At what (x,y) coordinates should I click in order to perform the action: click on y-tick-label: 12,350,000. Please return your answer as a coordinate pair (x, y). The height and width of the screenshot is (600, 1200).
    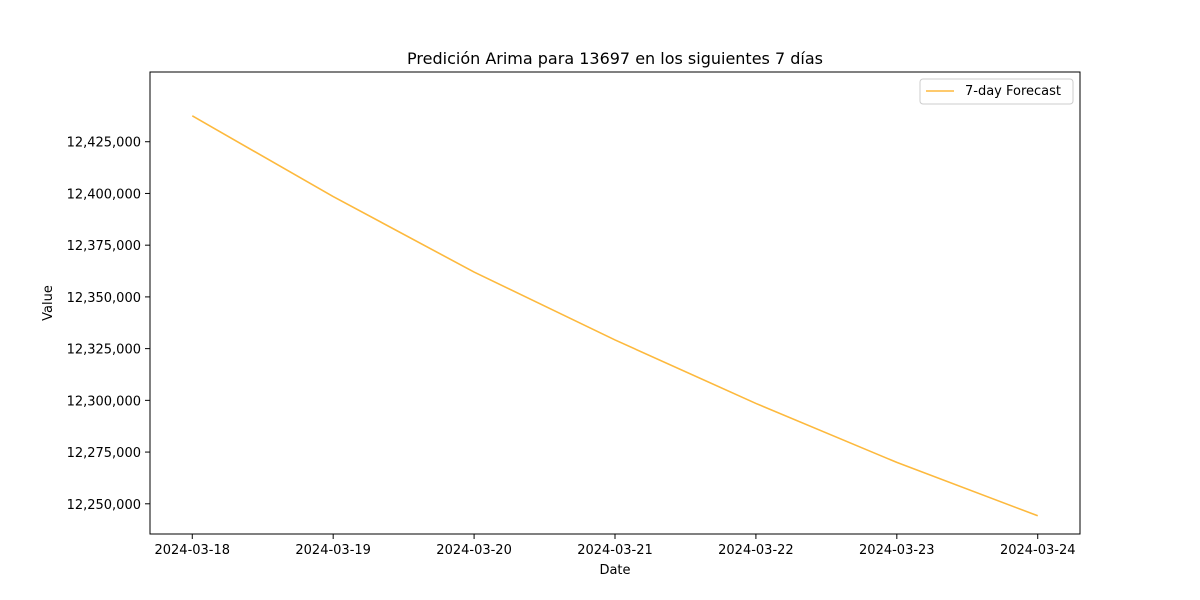
    Looking at the image, I should click on (104, 298).